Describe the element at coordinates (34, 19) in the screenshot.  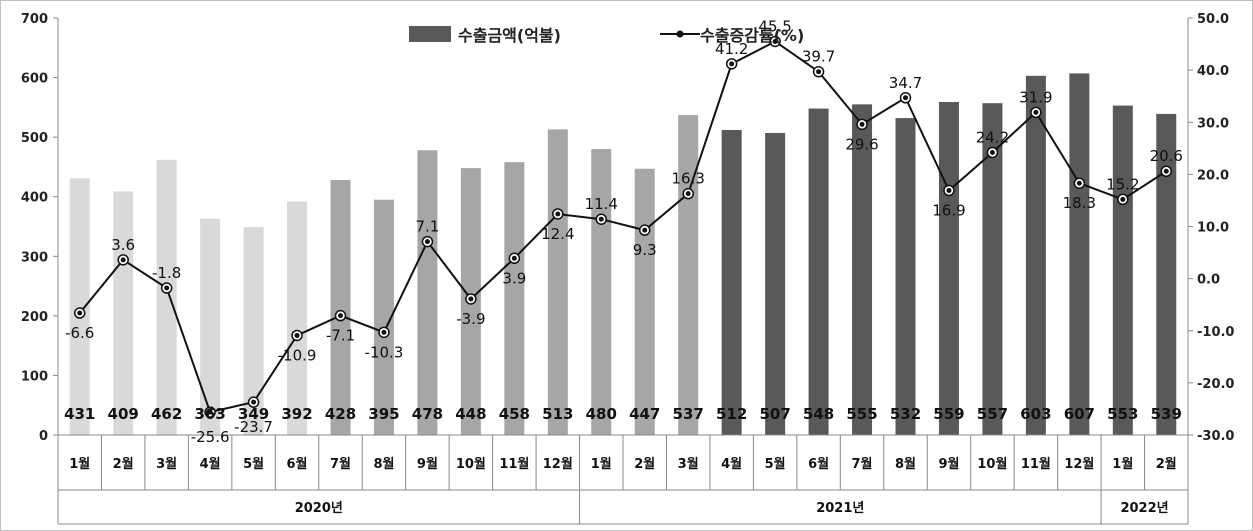
I see `y-left-tick-label: 700` at that location.